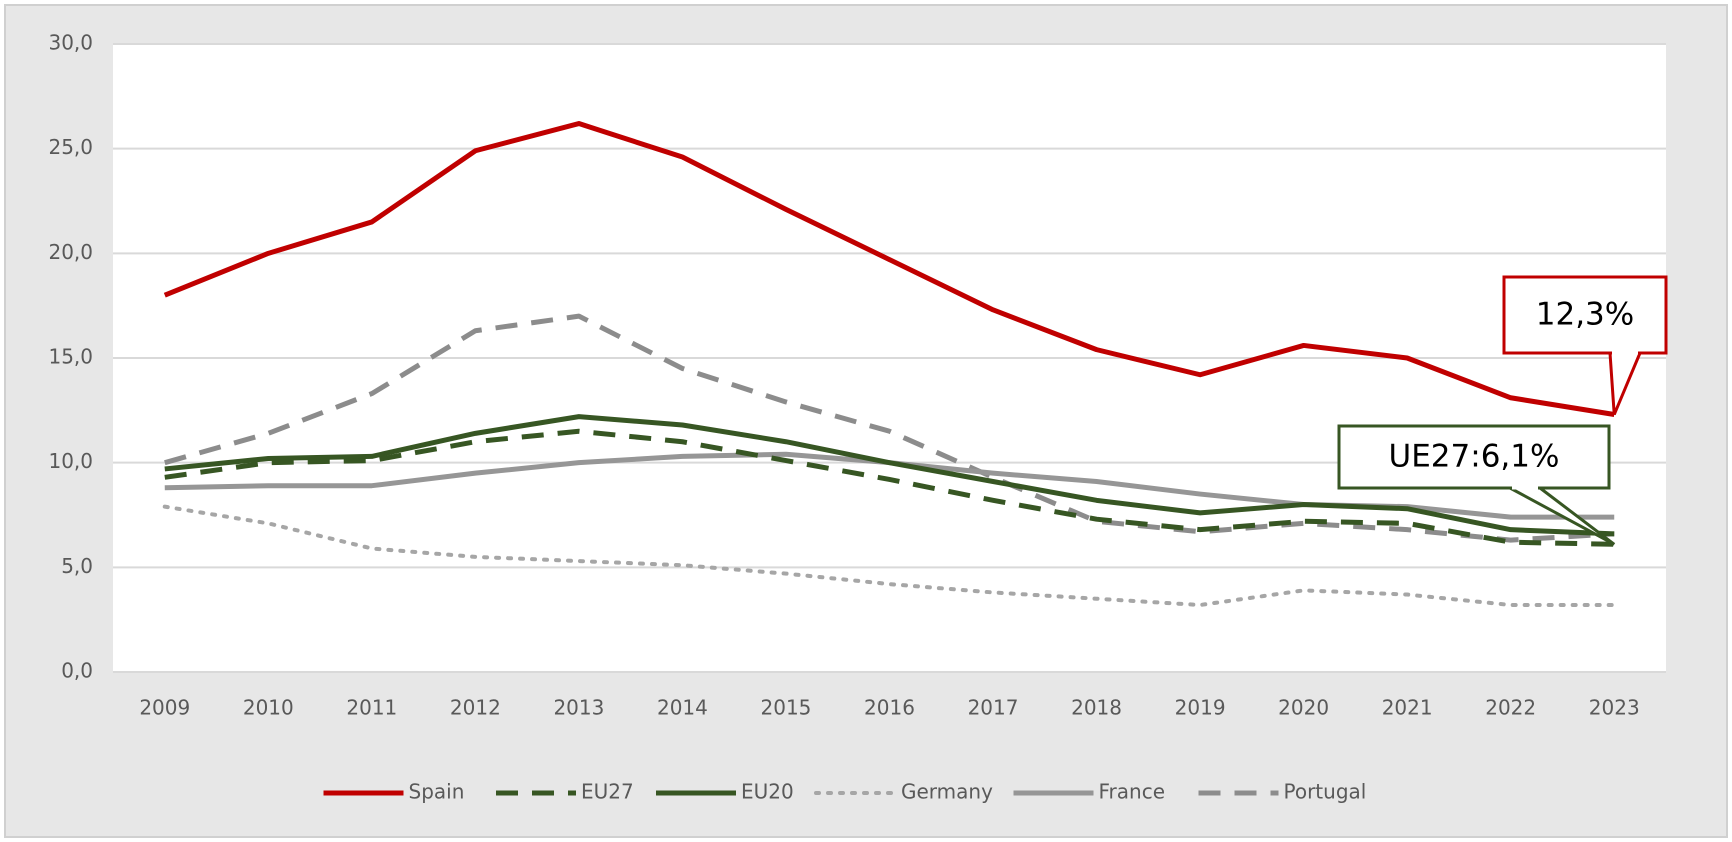 The width and height of the screenshot is (1732, 842). Describe the element at coordinates (77, 566) in the screenshot. I see `y-tick-label: 5,0` at that location.